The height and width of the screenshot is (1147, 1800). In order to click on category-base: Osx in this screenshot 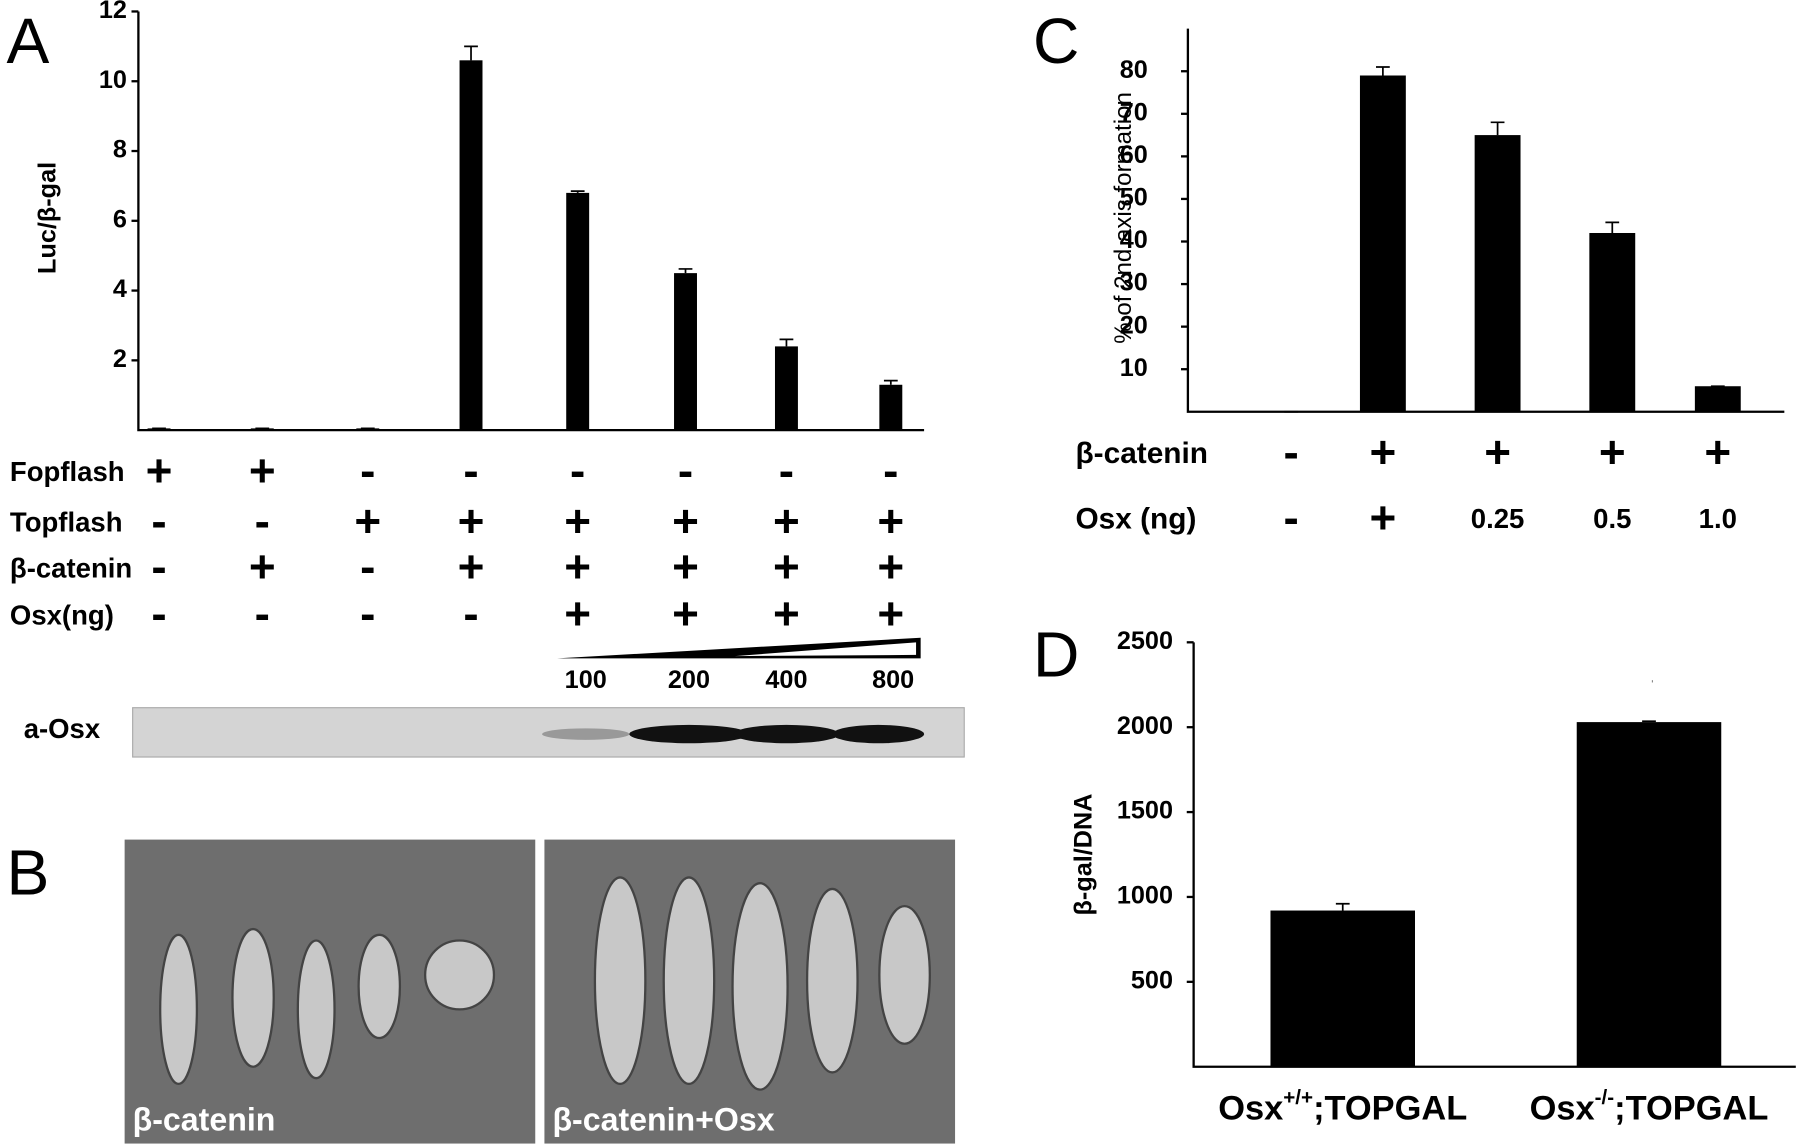, I will do `click(1562, 1108)`.